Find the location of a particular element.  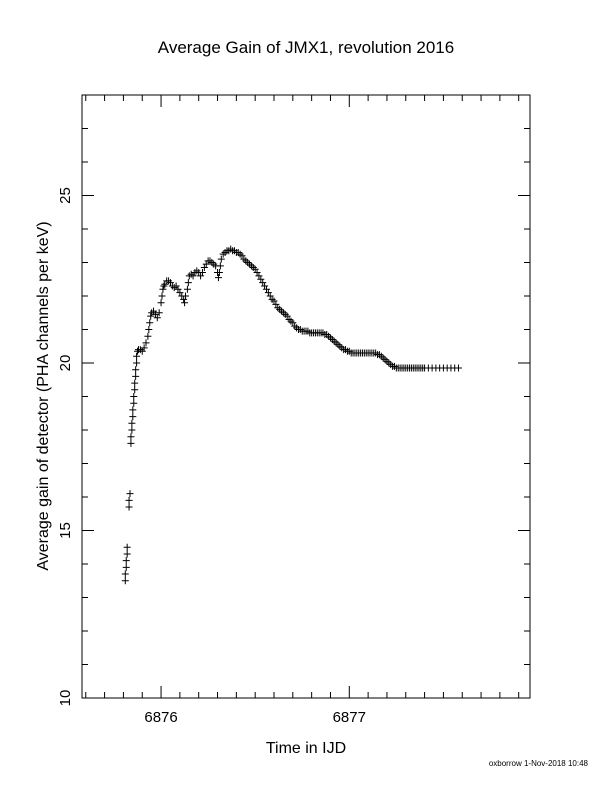

y-tick-label: 10 is located at coordinates (65, 698).